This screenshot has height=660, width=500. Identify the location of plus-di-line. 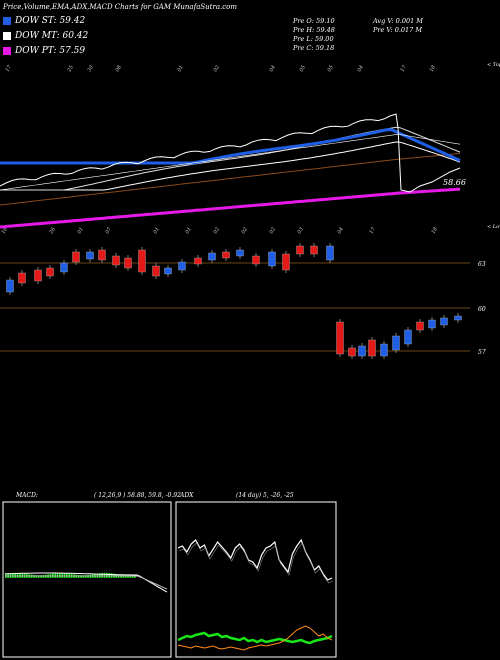
(255, 638).